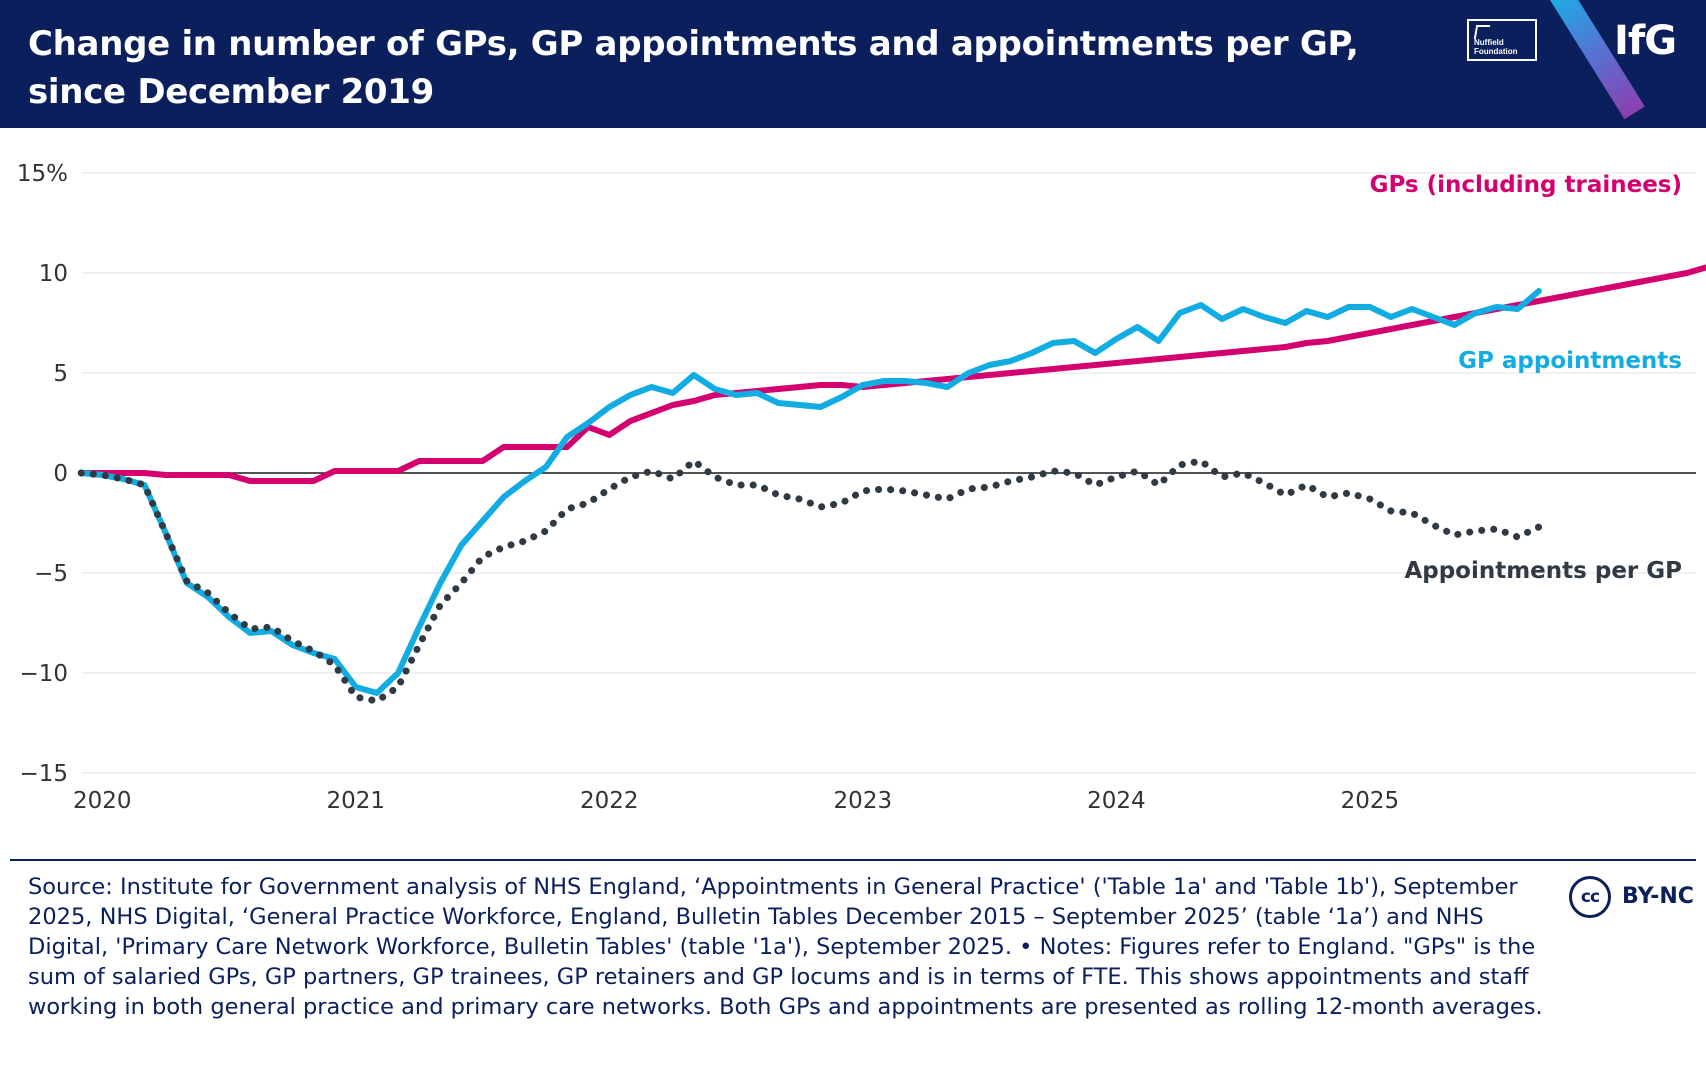 The height and width of the screenshot is (1068, 1706). What do you see at coordinates (60, 474) in the screenshot?
I see `y-tick-label: 0` at bounding box center [60, 474].